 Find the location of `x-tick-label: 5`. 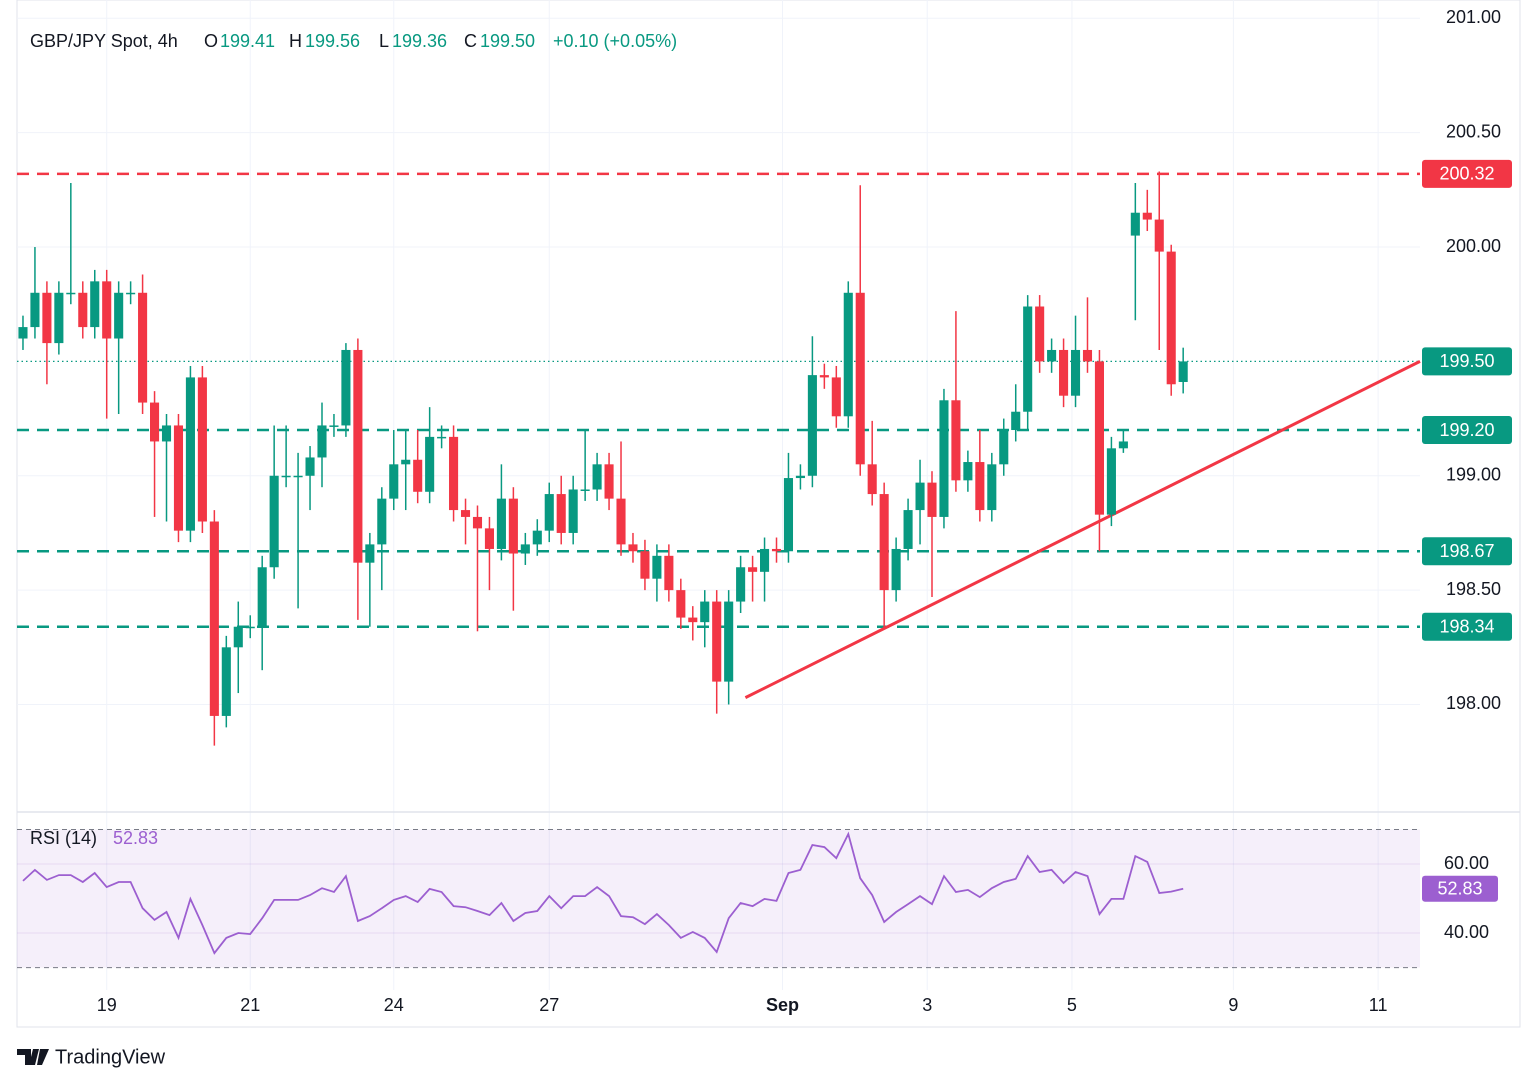

x-tick-label: 5 is located at coordinates (1072, 1005).